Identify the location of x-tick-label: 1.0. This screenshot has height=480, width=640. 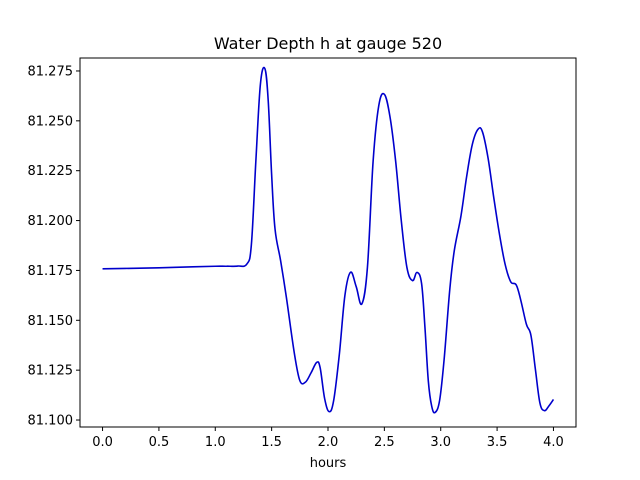
(215, 442).